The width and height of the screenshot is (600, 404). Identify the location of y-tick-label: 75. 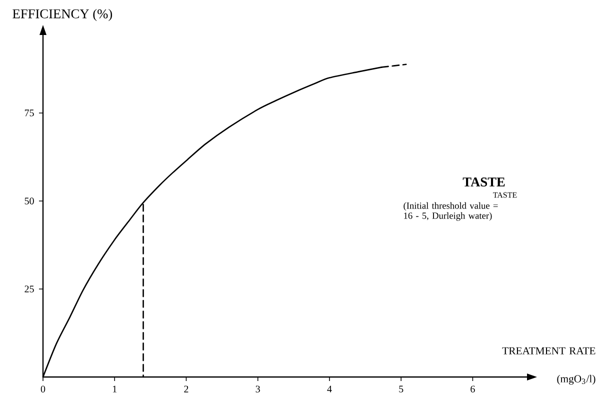
(29, 113).